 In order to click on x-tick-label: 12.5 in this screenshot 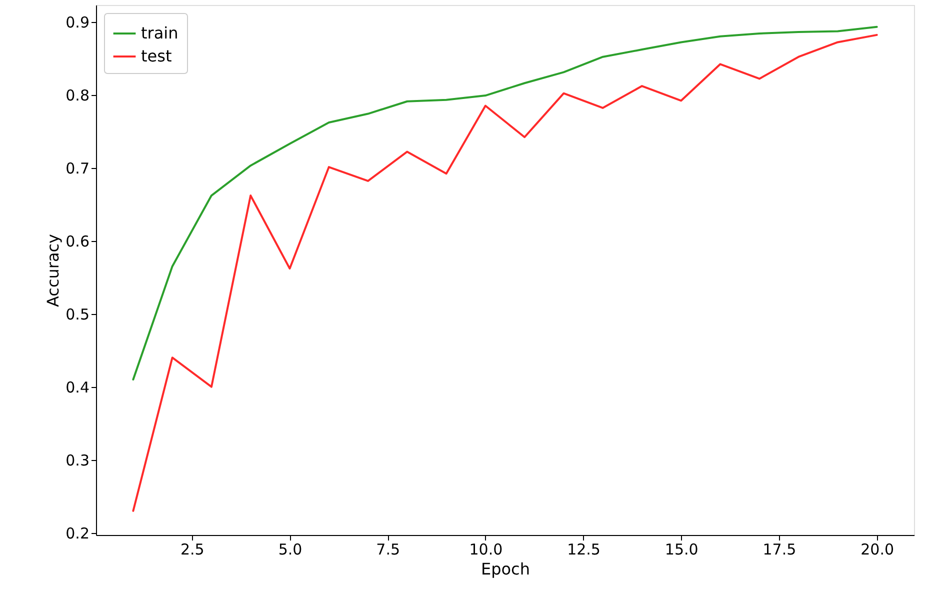, I will do `click(583, 549)`.